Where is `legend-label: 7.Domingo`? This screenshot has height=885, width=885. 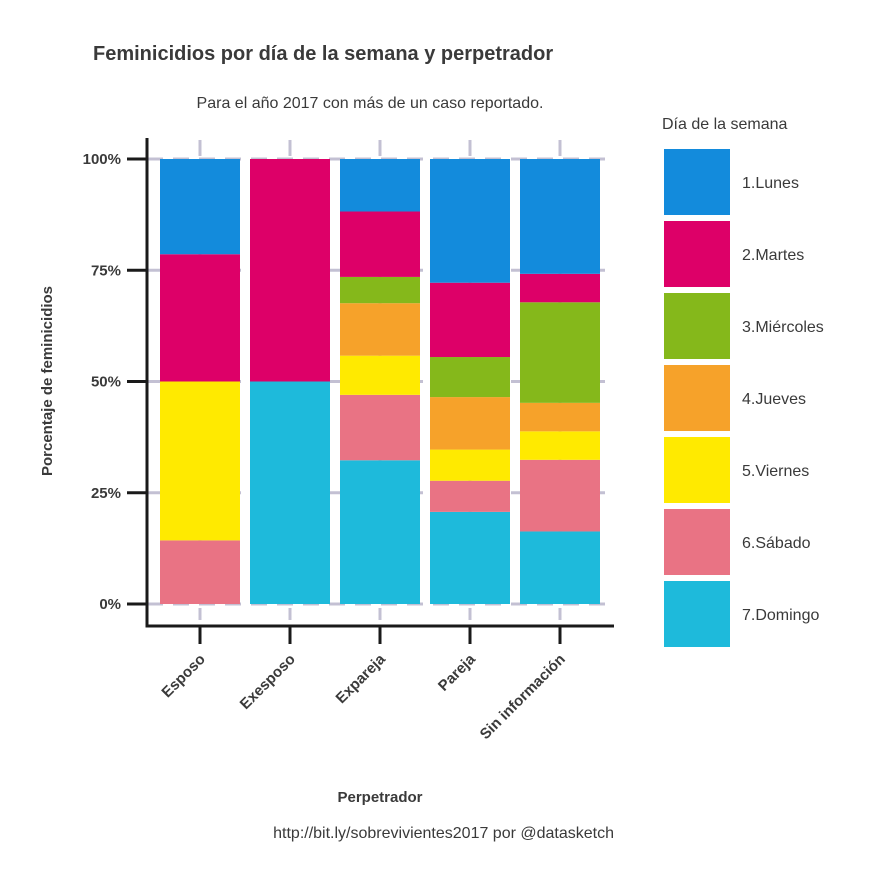
legend-label: 7.Domingo is located at coordinates (780, 615).